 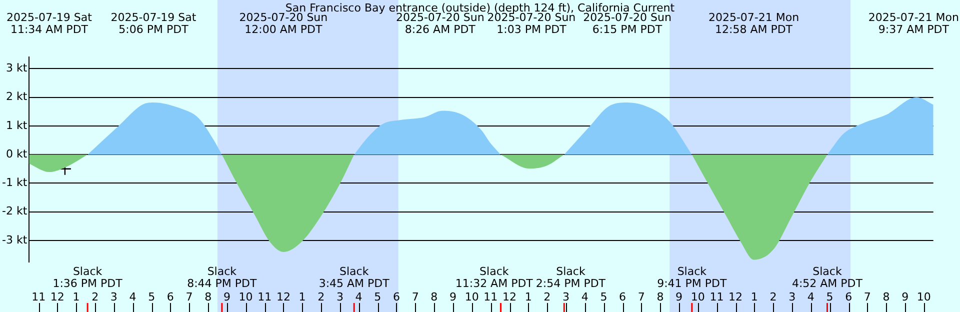 I want to click on y-tick-label: 0 kt, so click(x=17, y=153).